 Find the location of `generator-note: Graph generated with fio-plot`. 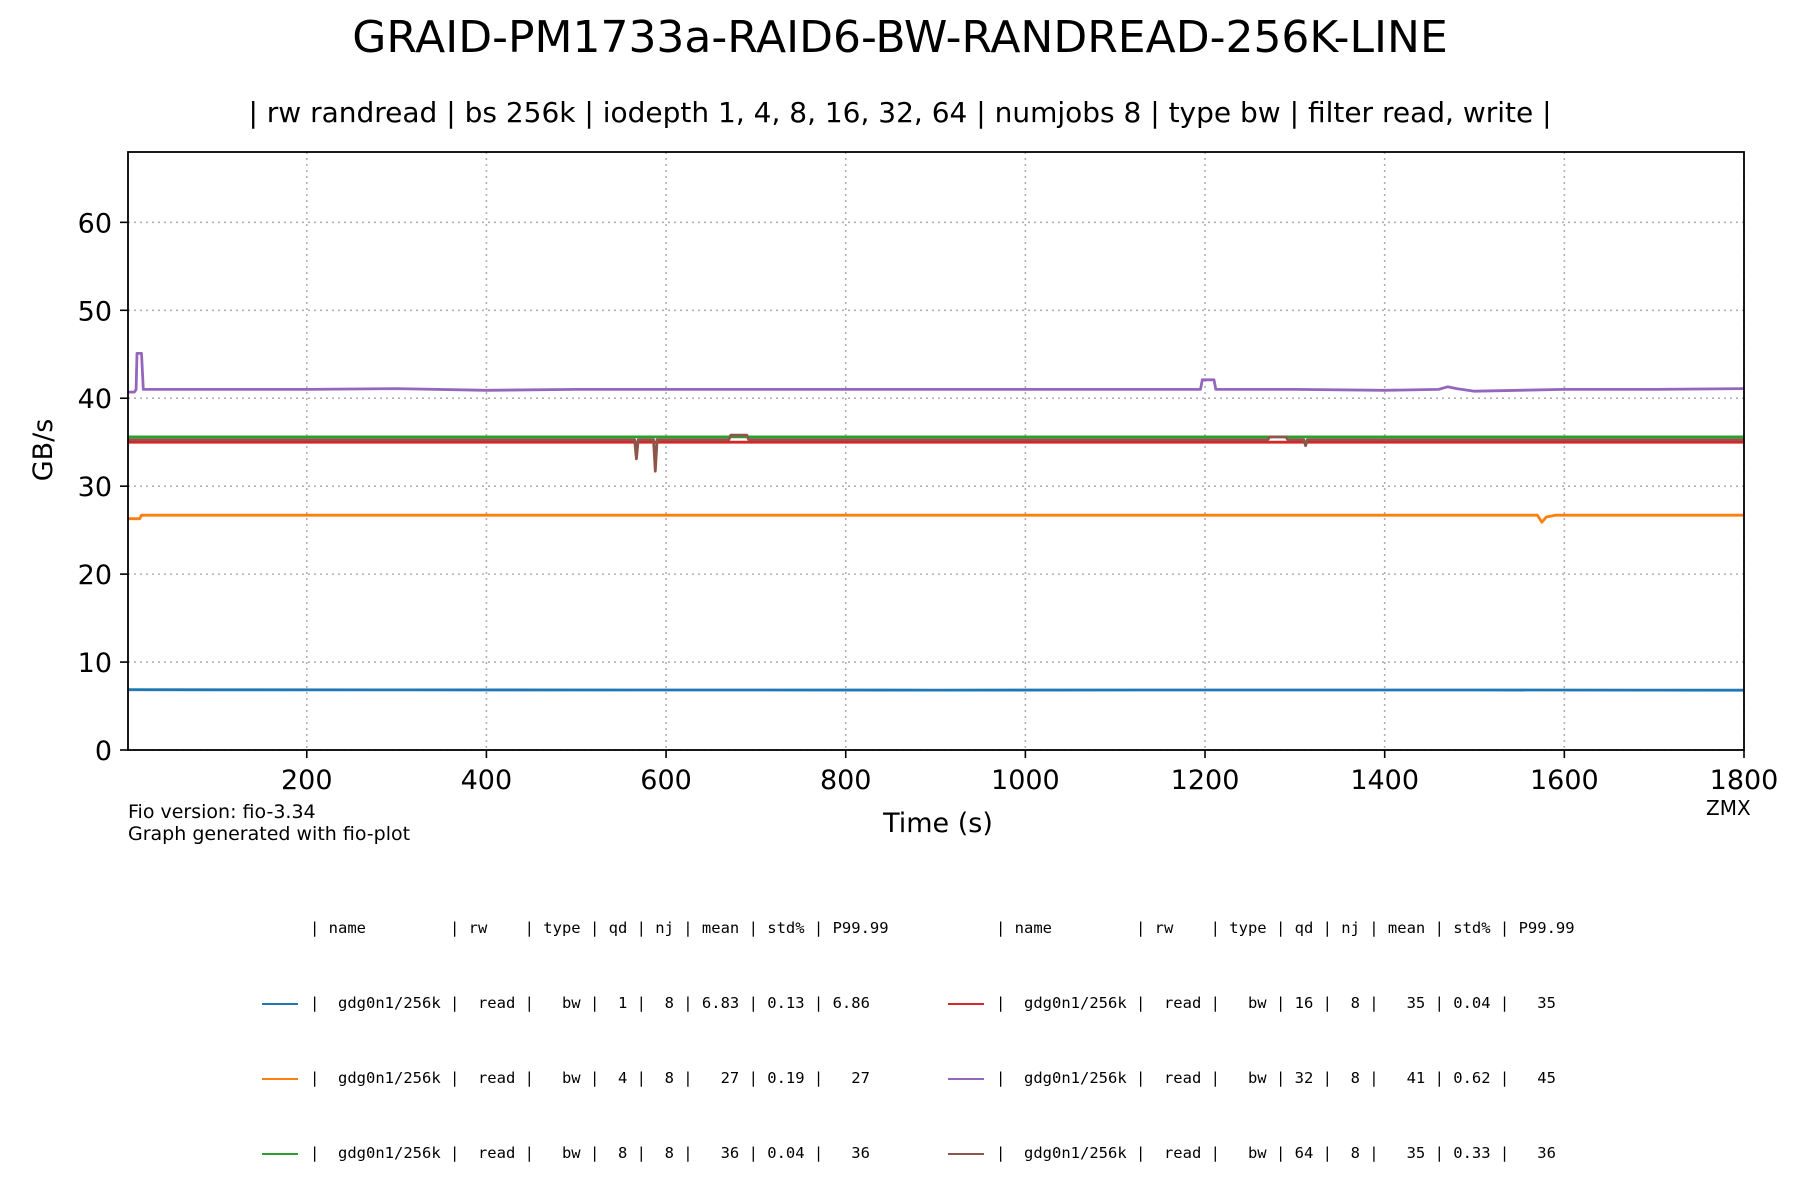

generator-note: Graph generated with fio-plot is located at coordinates (269, 834).